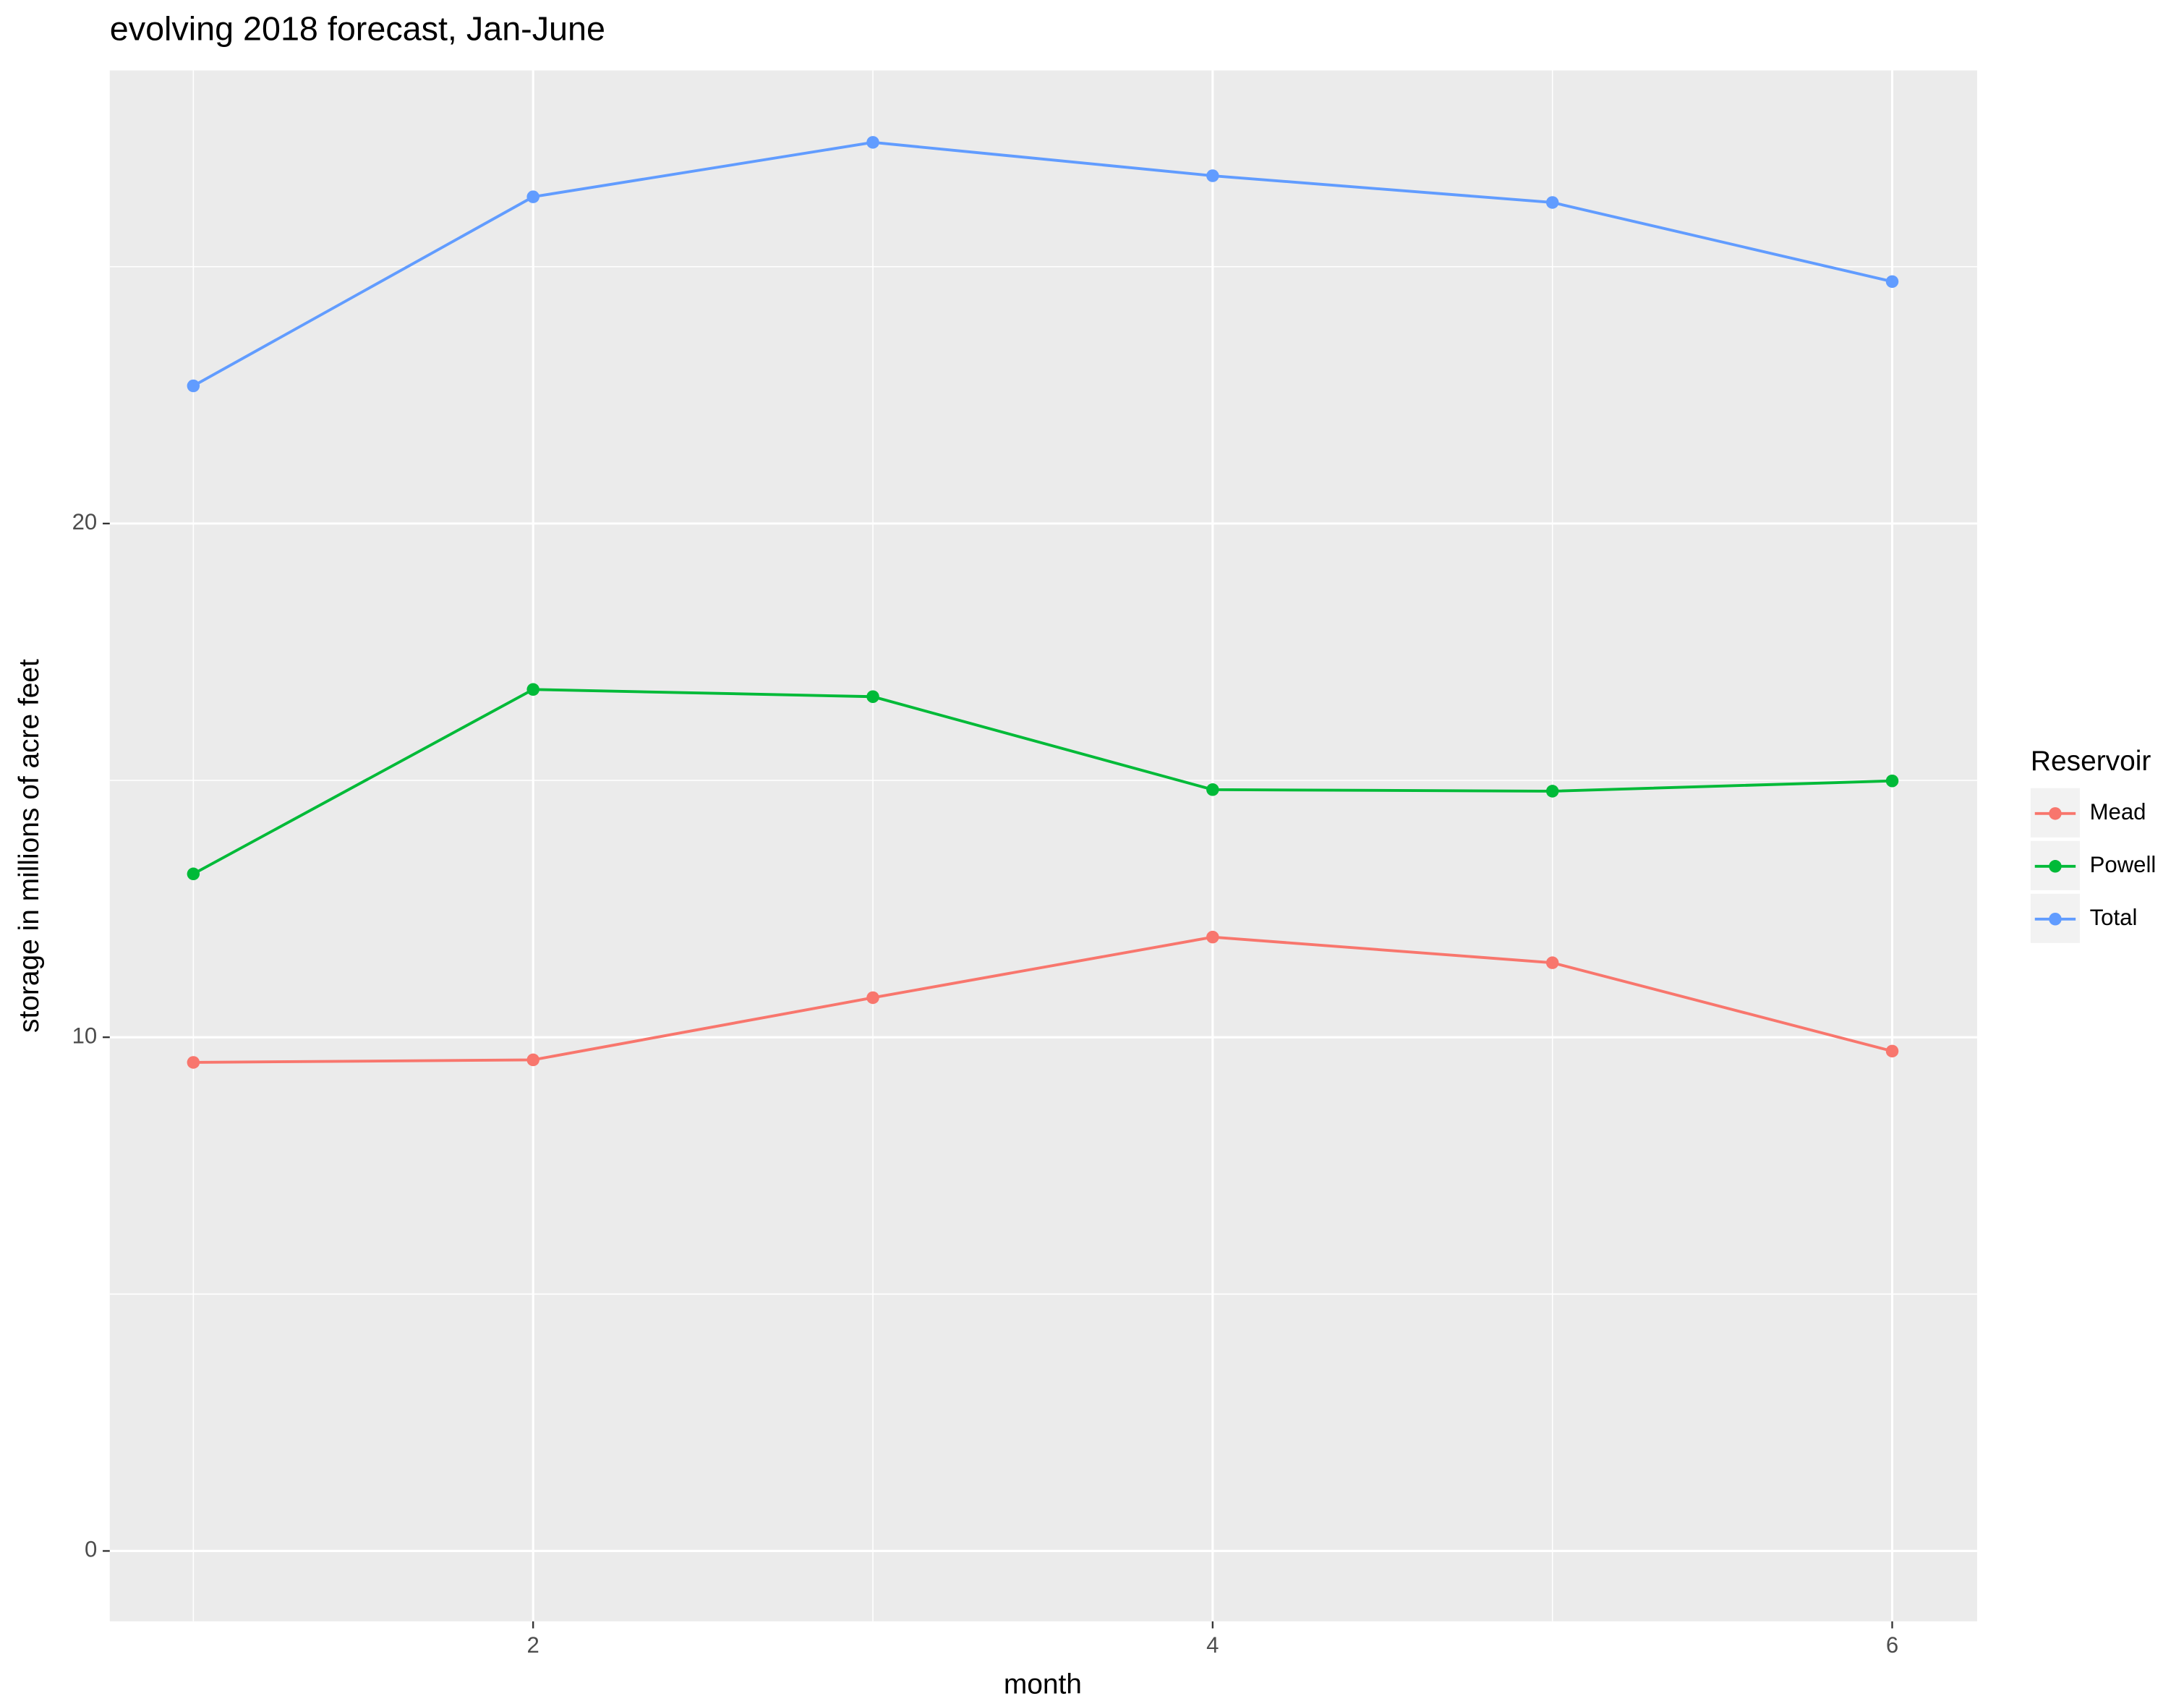  I want to click on chart-title: evolving 2018 forecast, Jan-June, so click(357, 28).